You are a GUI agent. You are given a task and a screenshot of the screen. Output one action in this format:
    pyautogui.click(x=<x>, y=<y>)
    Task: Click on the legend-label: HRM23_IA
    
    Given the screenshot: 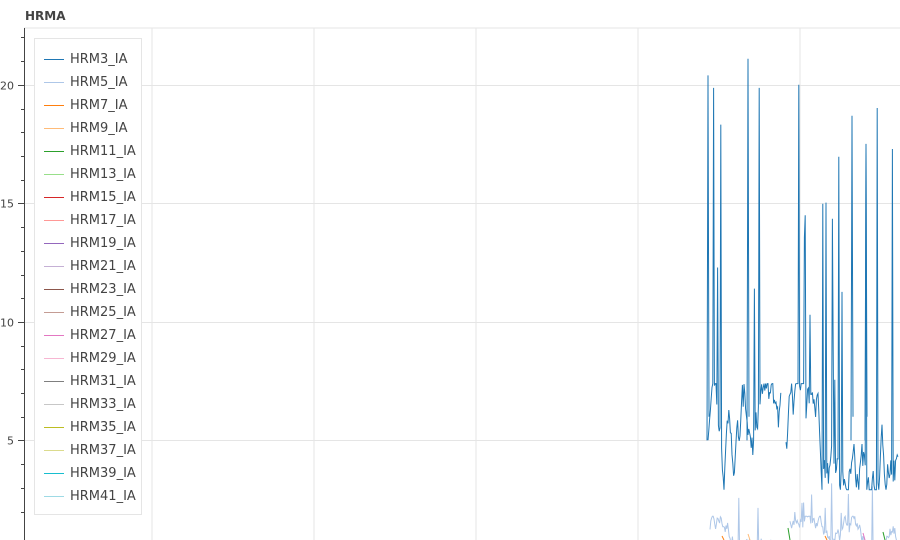 What is the action you would take?
    pyautogui.click(x=103, y=289)
    